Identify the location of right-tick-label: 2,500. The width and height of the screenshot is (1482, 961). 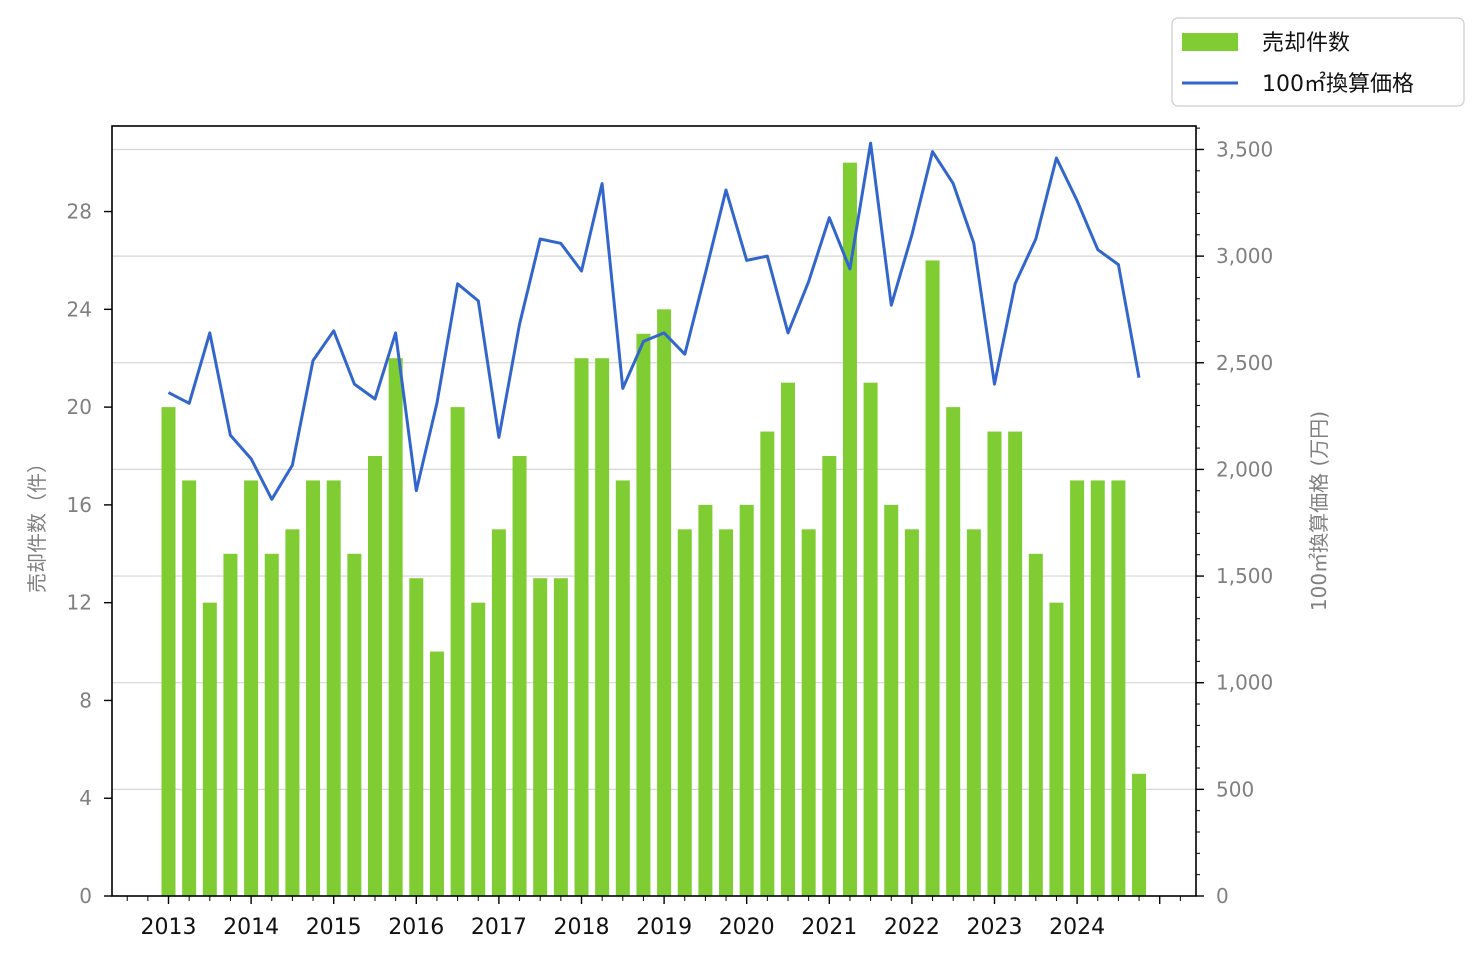
(1244, 363).